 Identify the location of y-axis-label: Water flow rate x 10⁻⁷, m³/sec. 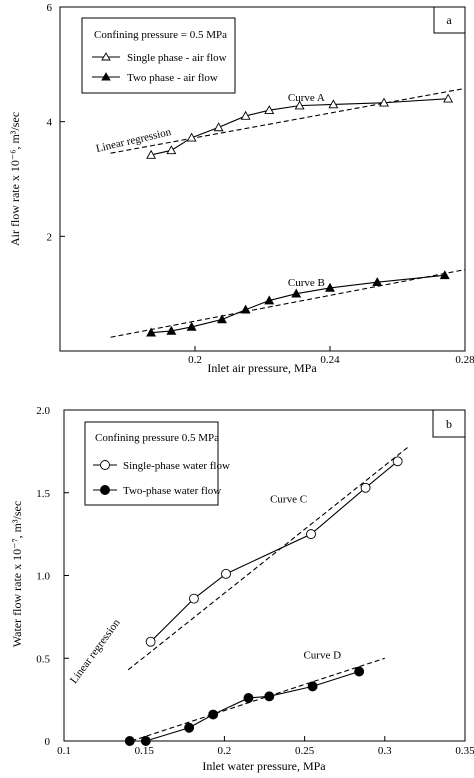
(17, 574).